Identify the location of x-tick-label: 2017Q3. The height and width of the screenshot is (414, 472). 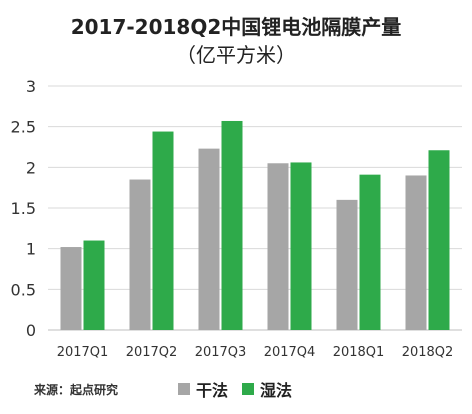
(221, 352).